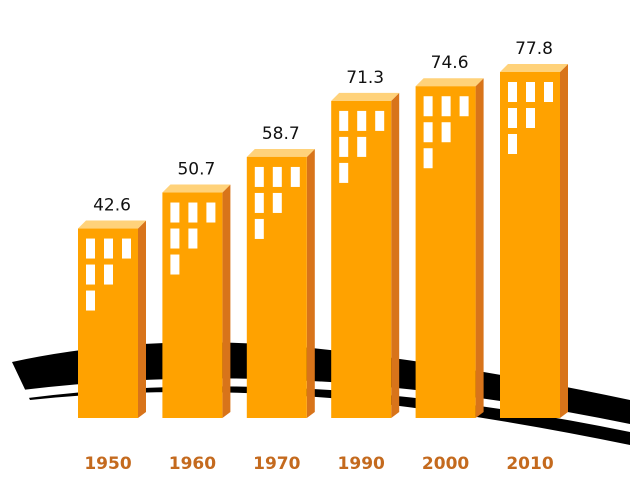 The width and height of the screenshot is (640, 477). What do you see at coordinates (112, 206) in the screenshot?
I see `value-label: 42.6` at bounding box center [112, 206].